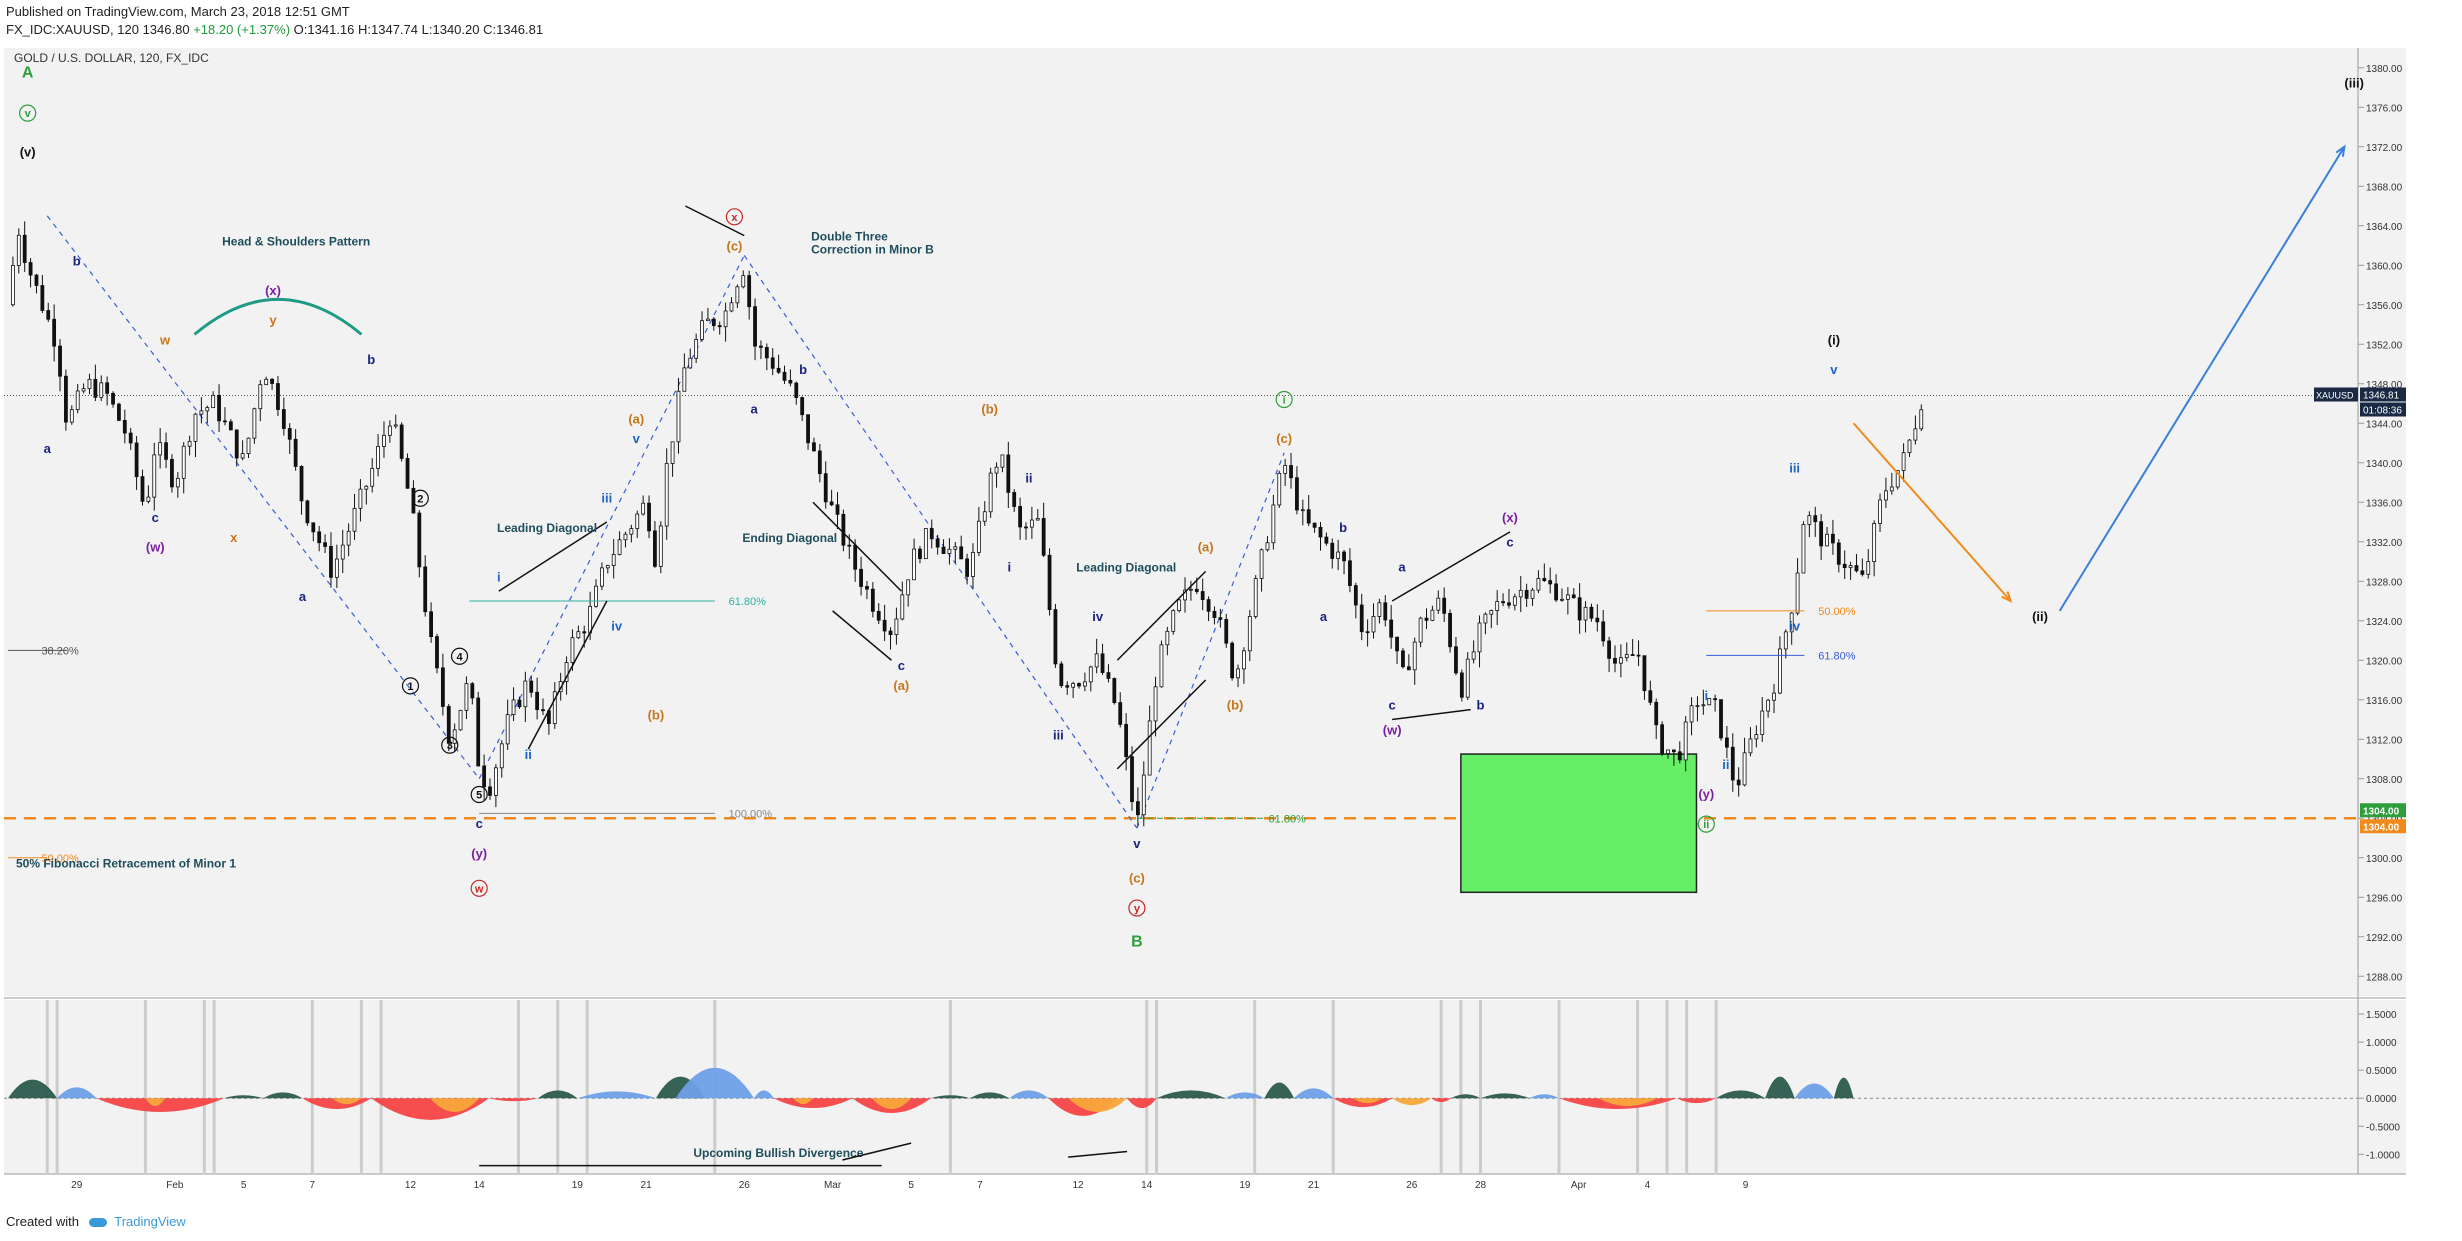 The width and height of the screenshot is (2462, 1241). I want to click on tradingview-link: TradingView, so click(150, 1221).